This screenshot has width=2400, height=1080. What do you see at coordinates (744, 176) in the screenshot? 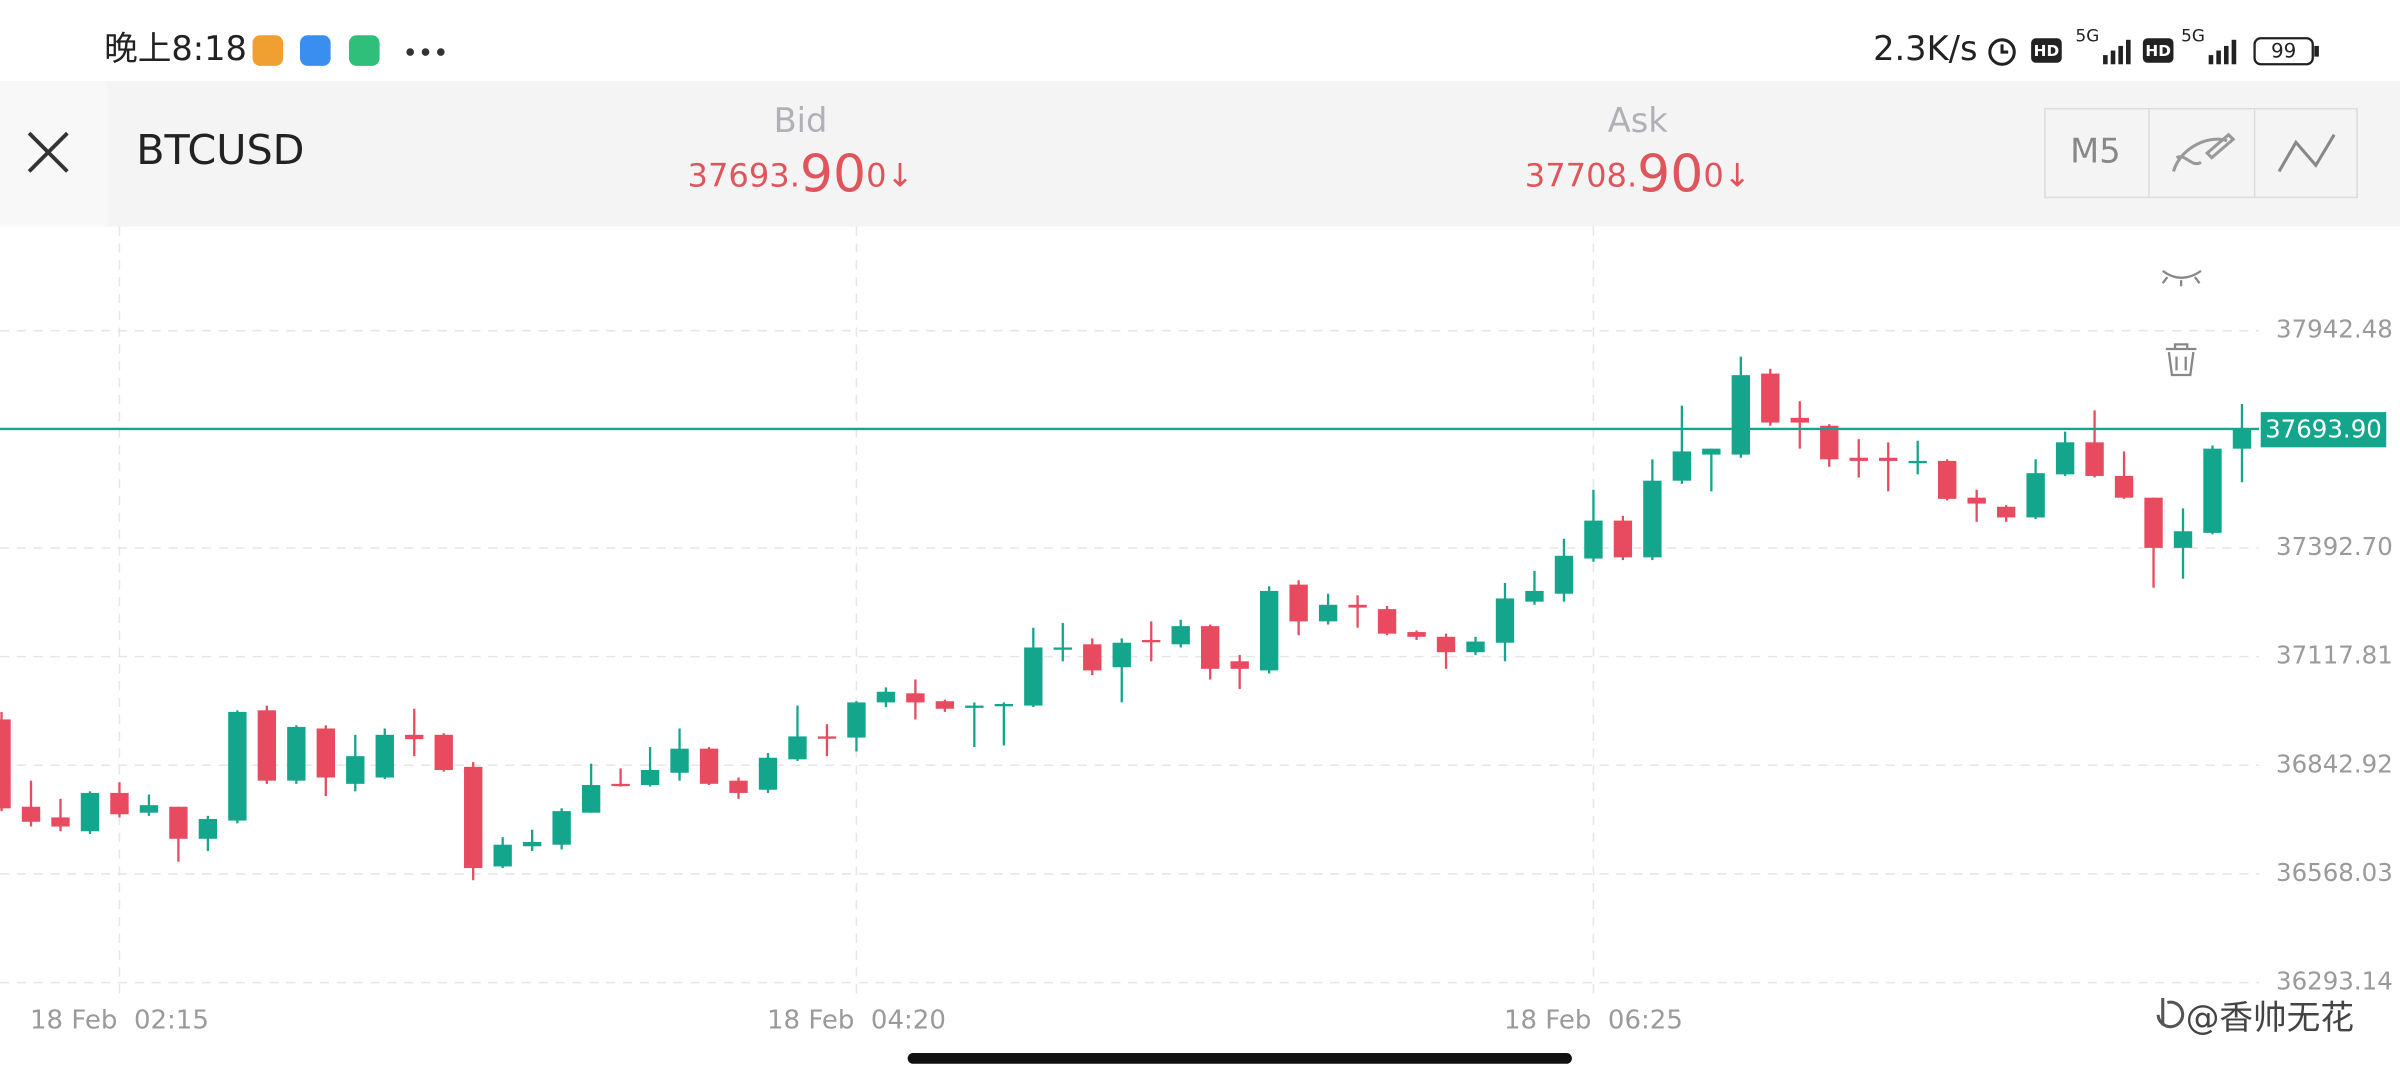
I see `bid-head: 37693.` at bounding box center [744, 176].